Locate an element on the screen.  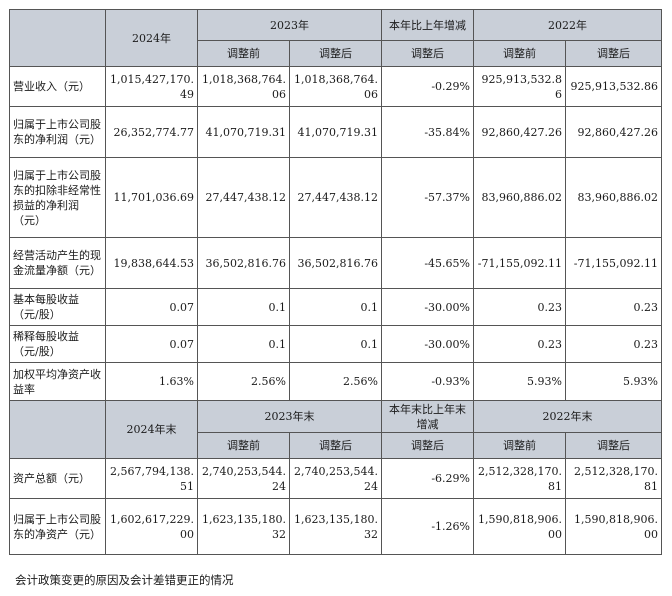
value-cell-v2022b: 92,860,427.26 is located at coordinates (613, 132).